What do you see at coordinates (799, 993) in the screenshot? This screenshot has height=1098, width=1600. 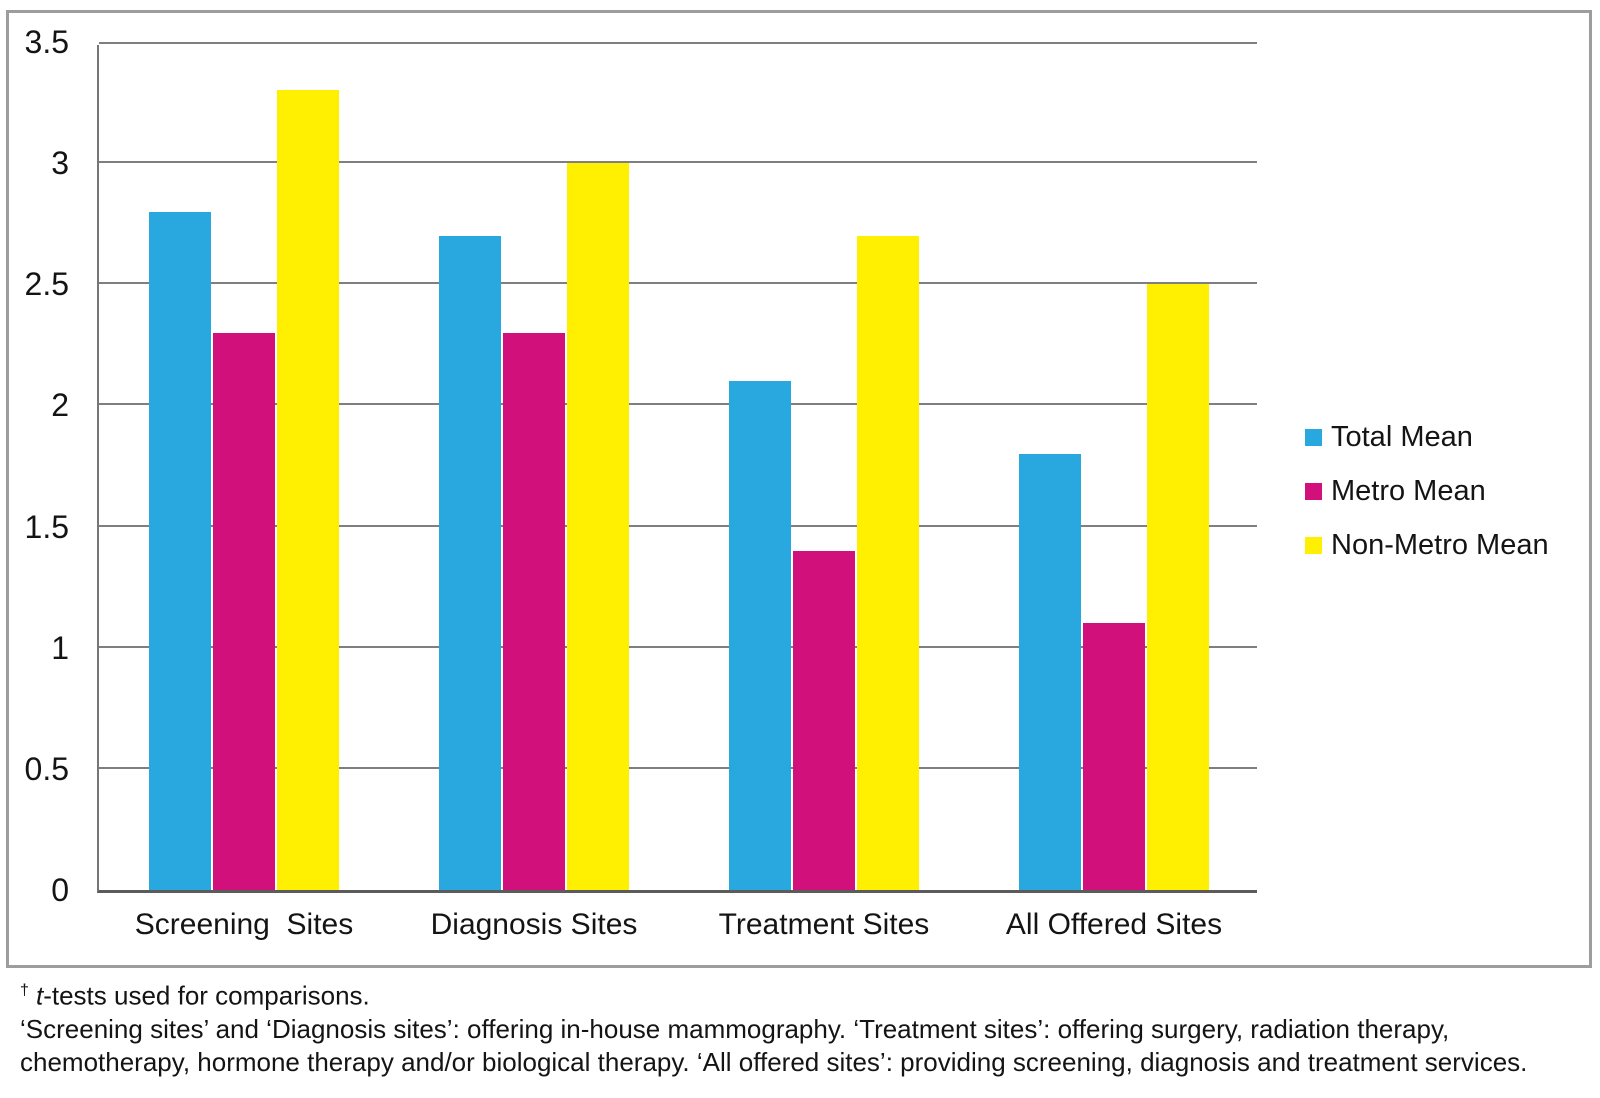 I see `footnote-line1: † t-tests used for comparisons.` at bounding box center [799, 993].